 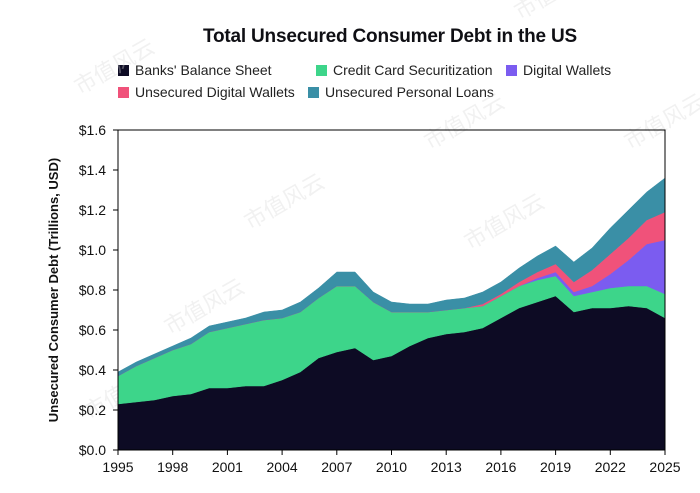 I want to click on legend-item-unsecured-digital-wallets: Unsecured Digital Wallets, so click(x=206, y=92).